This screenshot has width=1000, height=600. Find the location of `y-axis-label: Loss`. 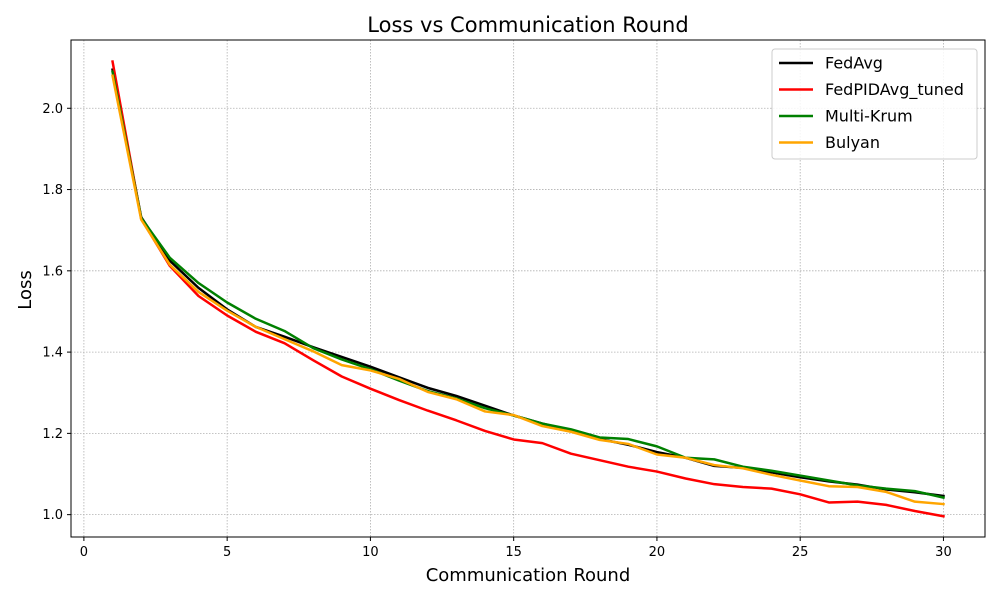

y-axis-label: Loss is located at coordinates (25, 289).